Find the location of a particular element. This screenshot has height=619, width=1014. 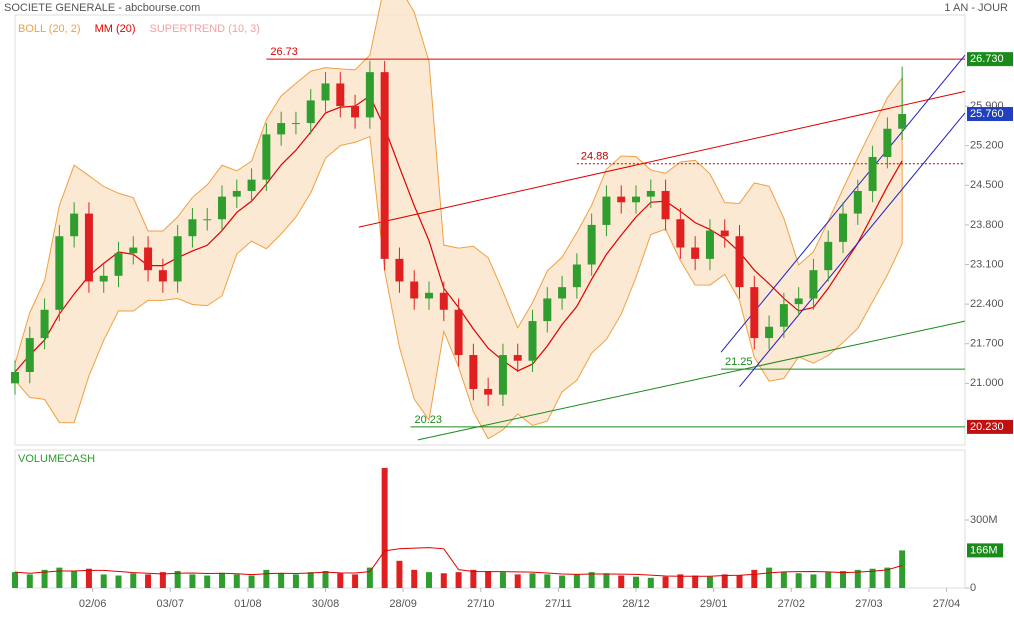

x-tick-label: 27/02 is located at coordinates (791, 604).